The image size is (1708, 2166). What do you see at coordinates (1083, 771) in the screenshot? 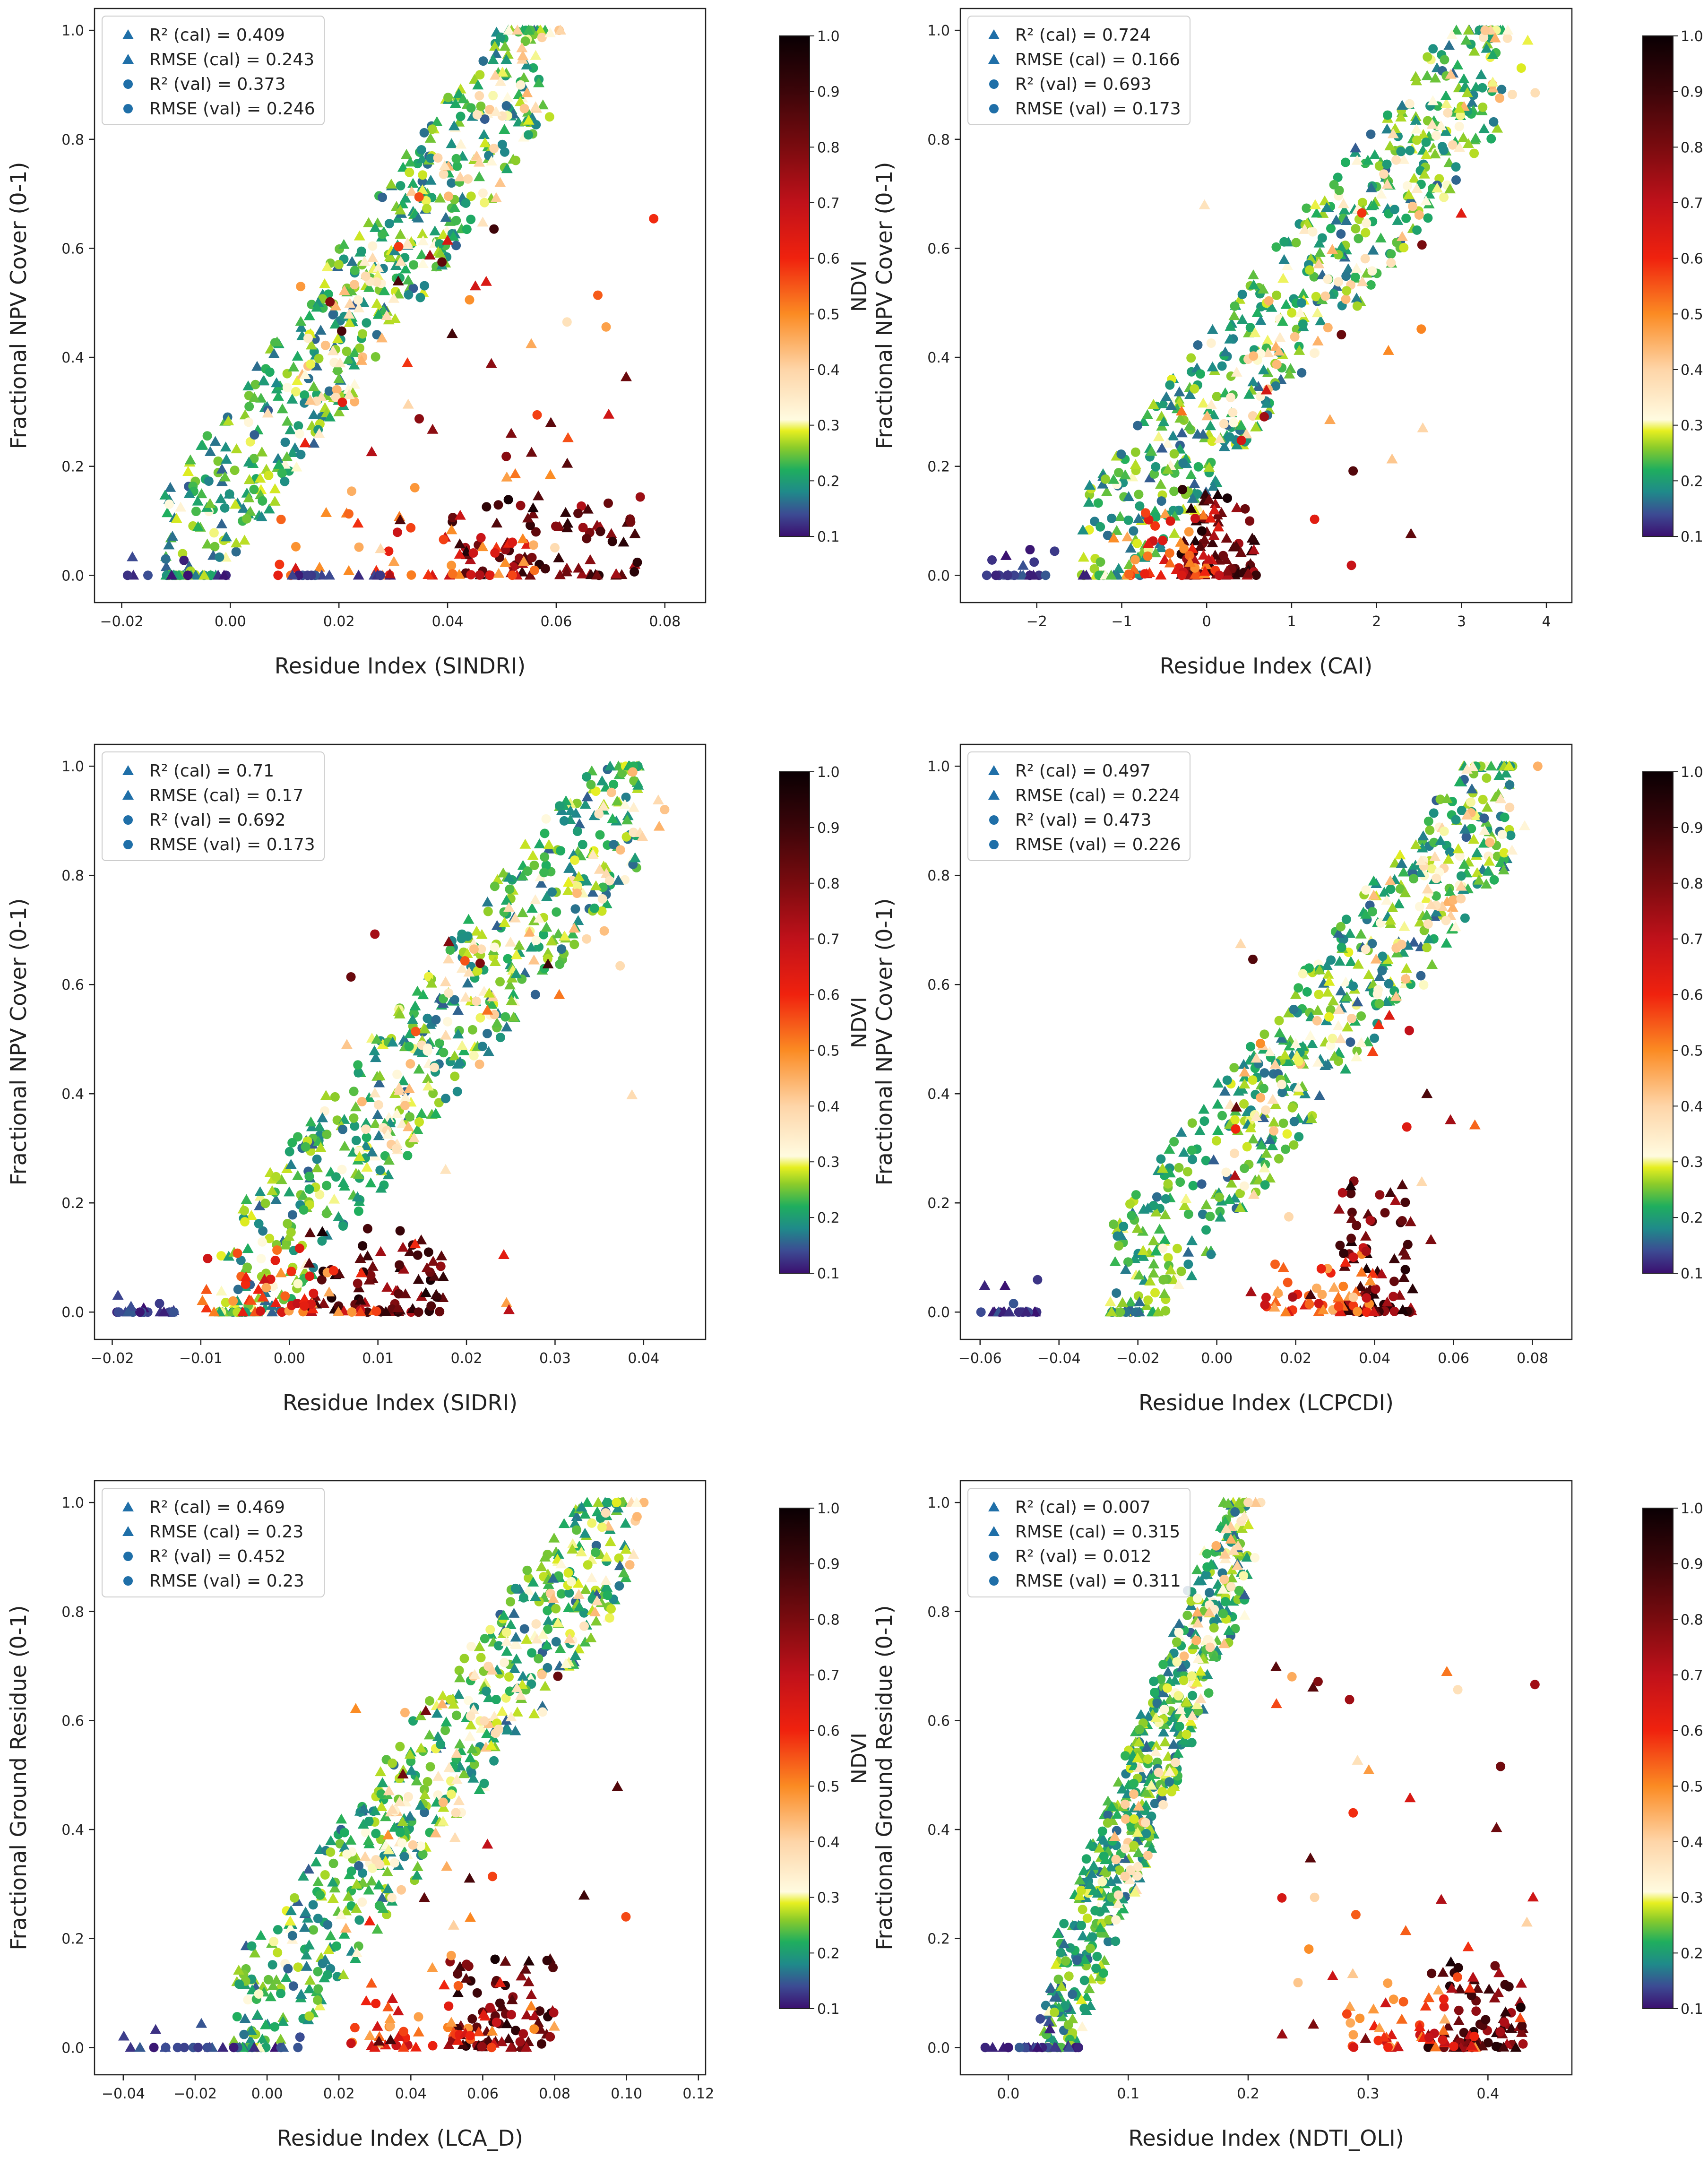
I see `legend-entry-1: R² (cal) = 0.497` at bounding box center [1083, 771].